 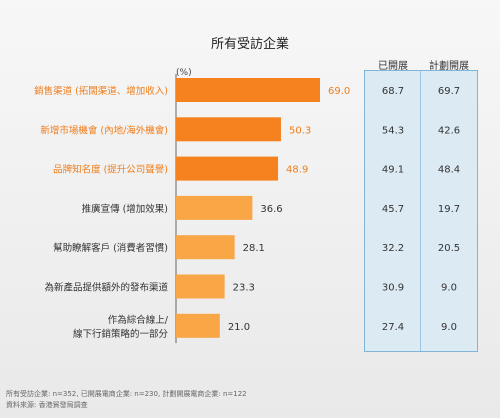 I want to click on bar-value-label-0: 69.0, so click(x=339, y=91).